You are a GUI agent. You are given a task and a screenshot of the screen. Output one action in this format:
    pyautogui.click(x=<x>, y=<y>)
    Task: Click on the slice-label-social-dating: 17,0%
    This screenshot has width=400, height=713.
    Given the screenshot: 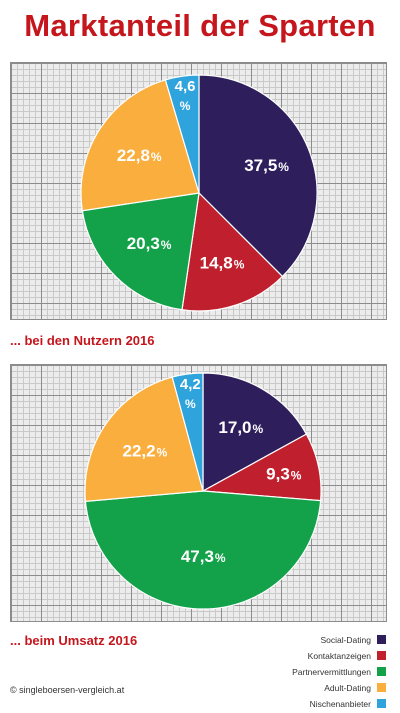 What is the action you would take?
    pyautogui.click(x=240, y=427)
    